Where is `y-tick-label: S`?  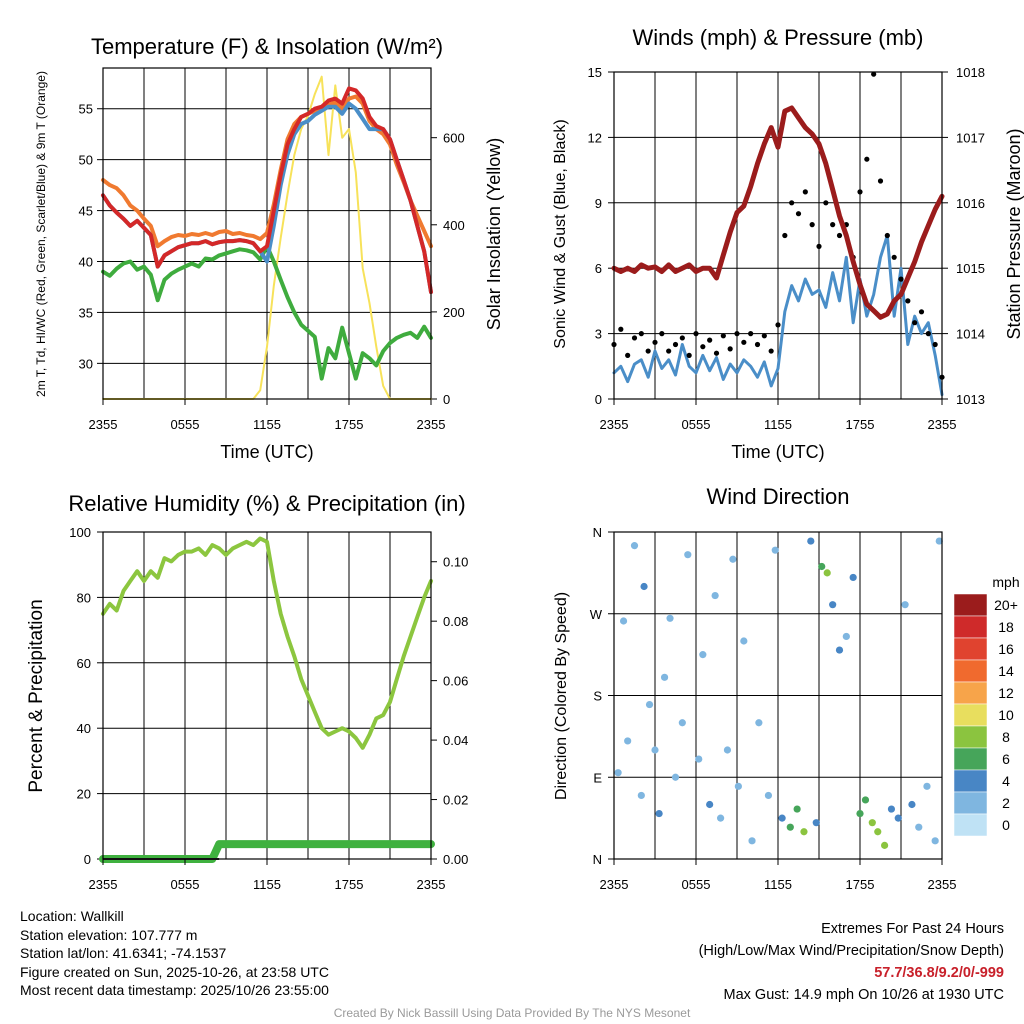
y-tick-label: S is located at coordinates (597, 696).